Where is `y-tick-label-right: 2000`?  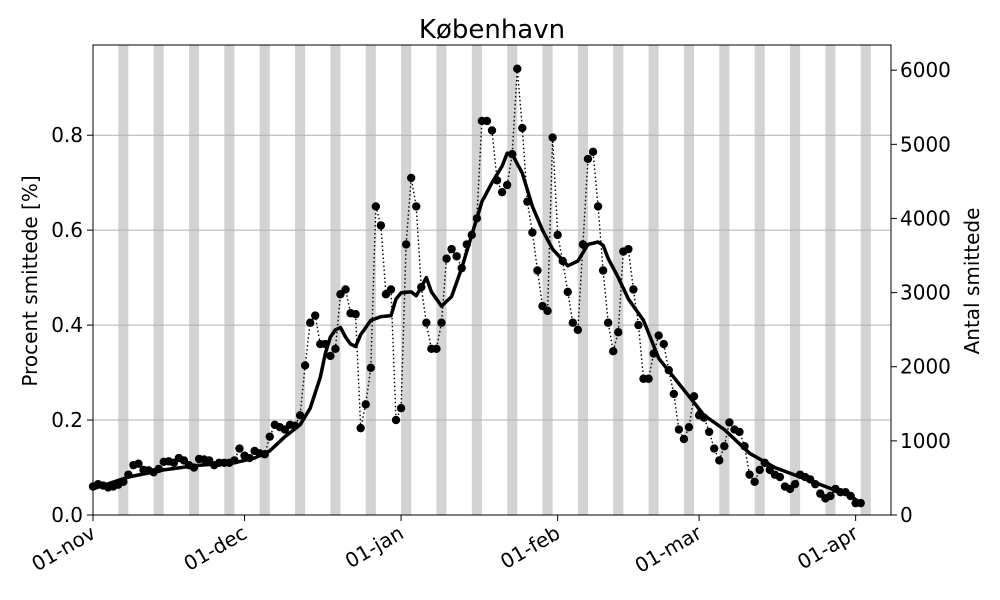
y-tick-label-right: 2000 is located at coordinates (925, 367).